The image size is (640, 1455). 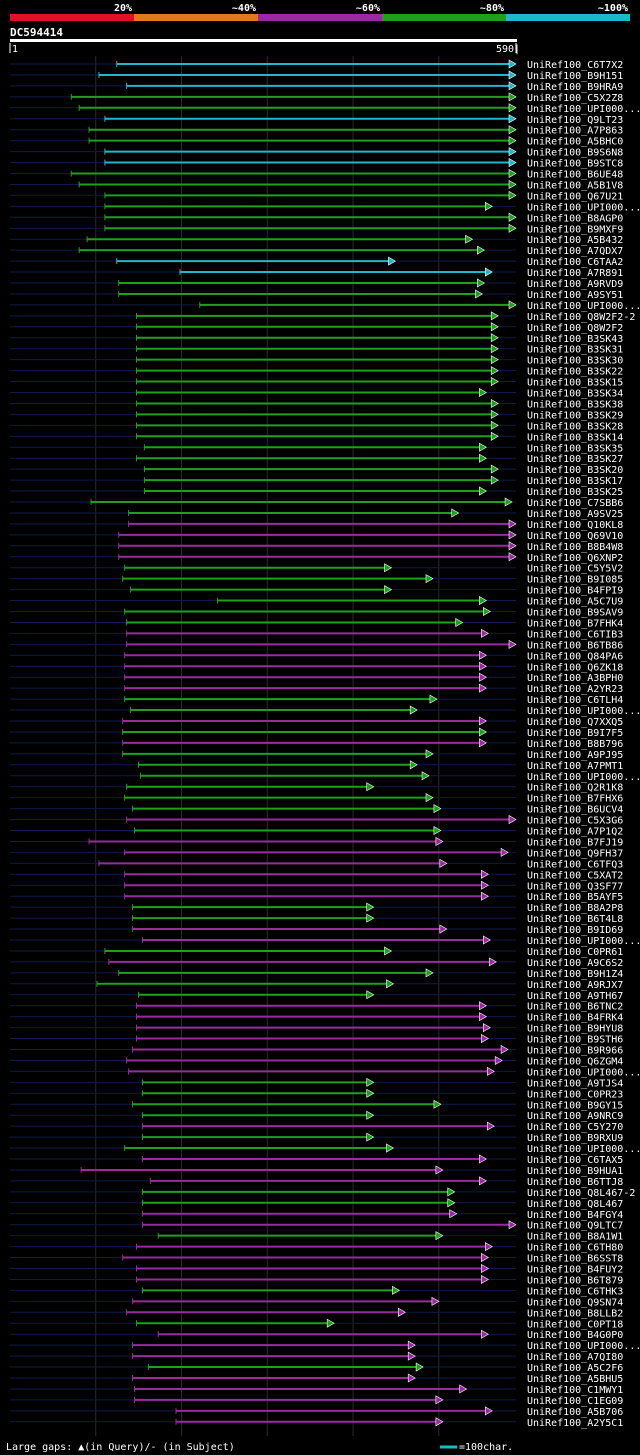 What do you see at coordinates (316, 262) in the screenshot?
I see `hit-row: UniRef100_C6TAA2` at bounding box center [316, 262].